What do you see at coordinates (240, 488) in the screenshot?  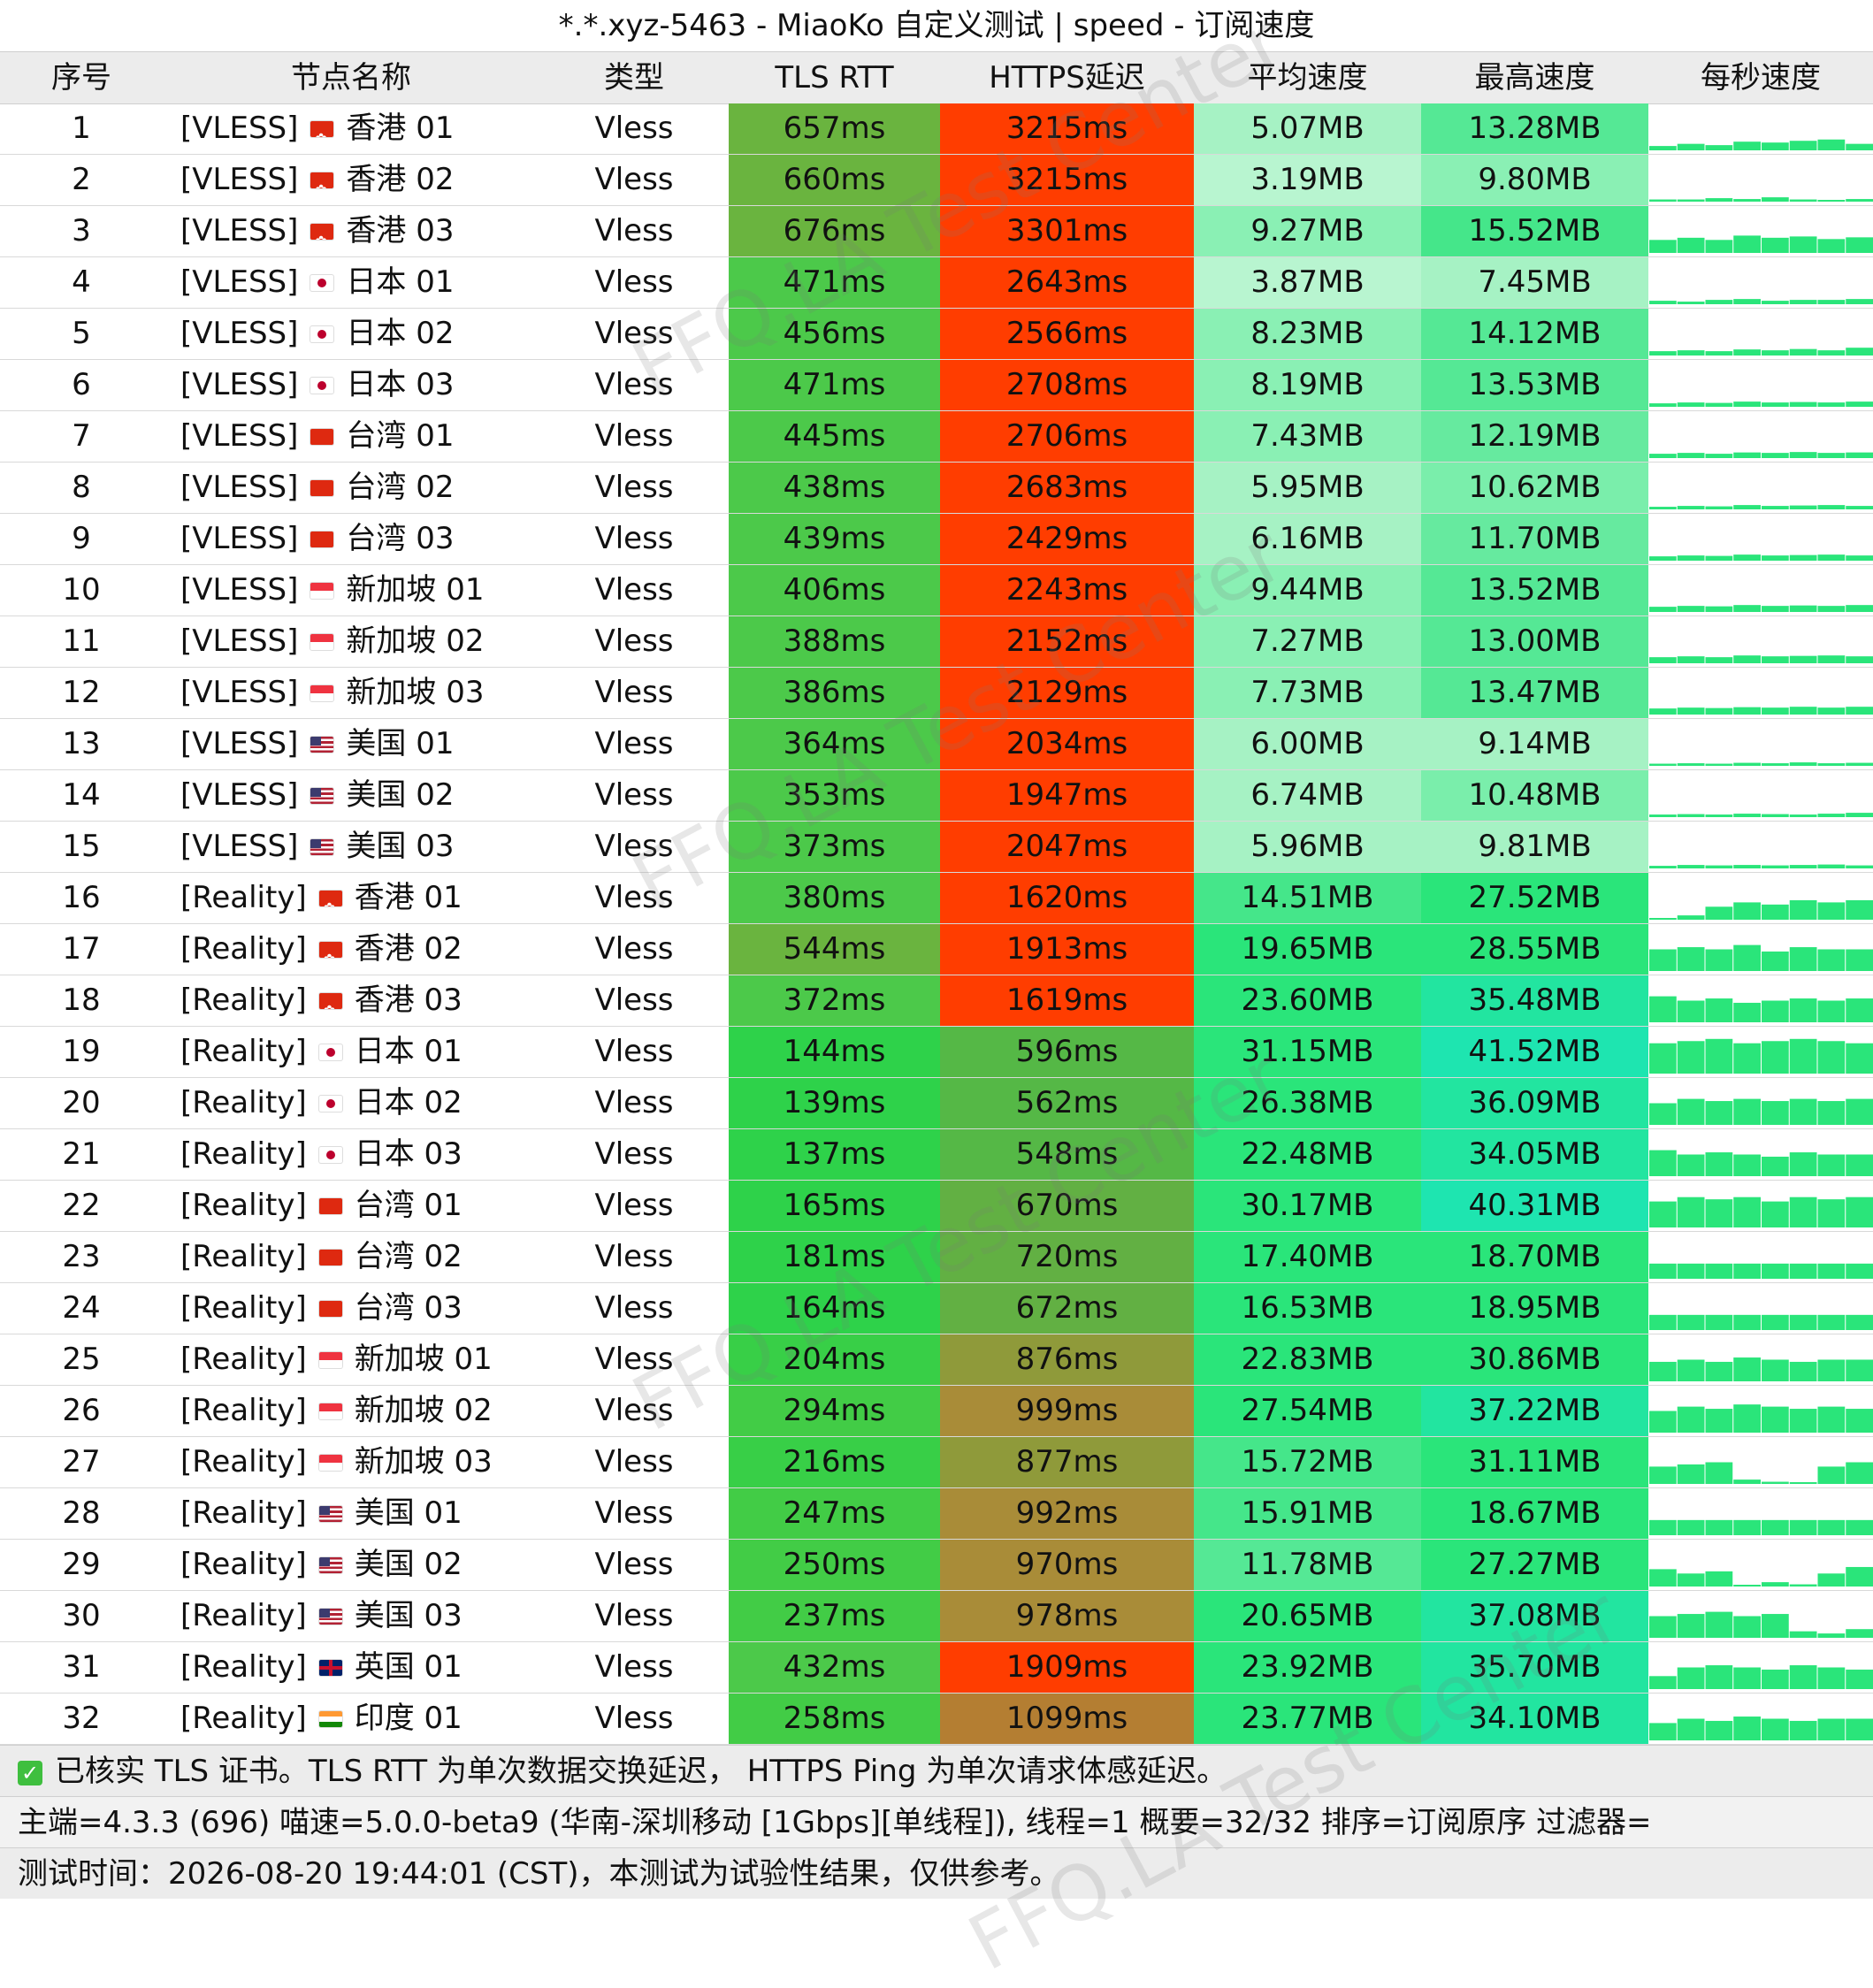 I see `node-protocol-tag: [VLESS]` at bounding box center [240, 488].